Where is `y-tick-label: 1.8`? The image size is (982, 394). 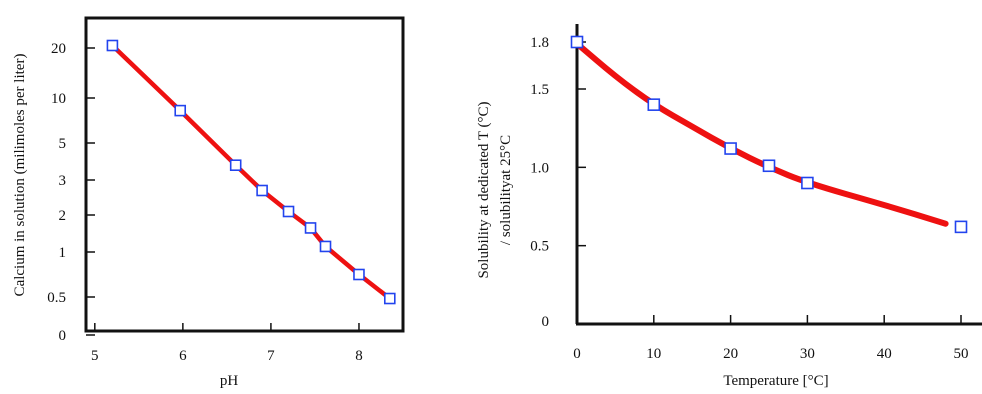 y-tick-label: 1.8 is located at coordinates (539, 43).